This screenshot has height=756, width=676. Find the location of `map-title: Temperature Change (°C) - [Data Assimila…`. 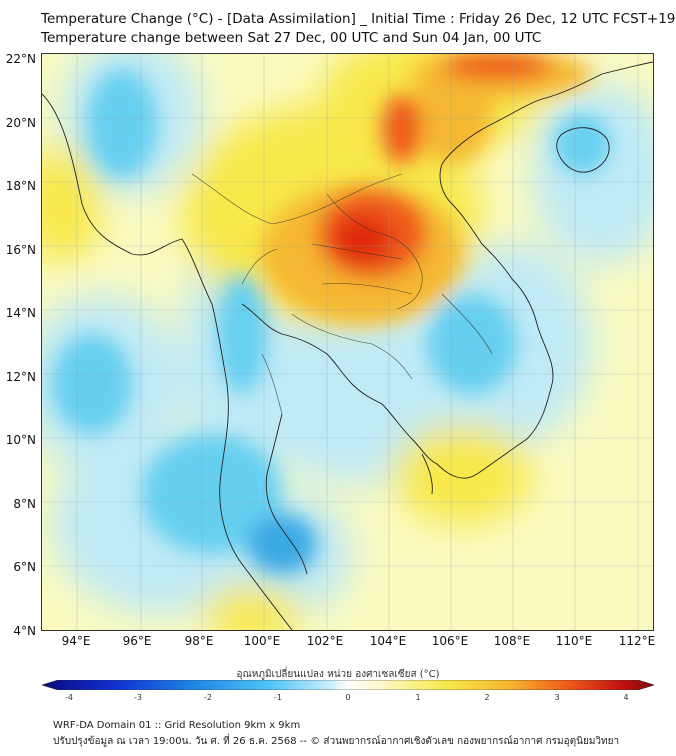

map-title: Temperature Change (°C) - [Data Assimila… is located at coordinates (358, 19).